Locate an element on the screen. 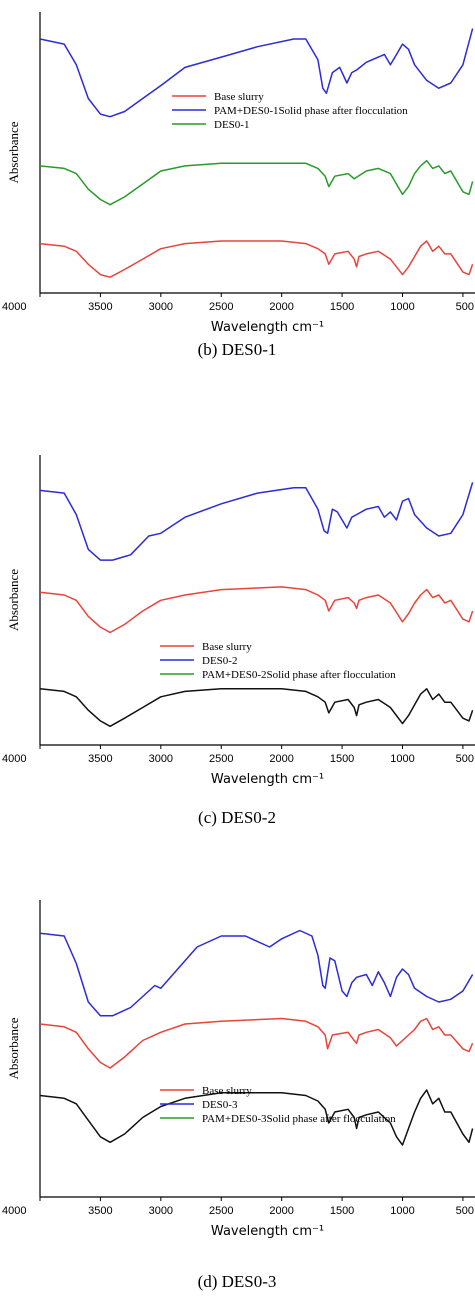  legend-entry: PAM+DES0-1Solid phase after flocculation is located at coordinates (311, 111).